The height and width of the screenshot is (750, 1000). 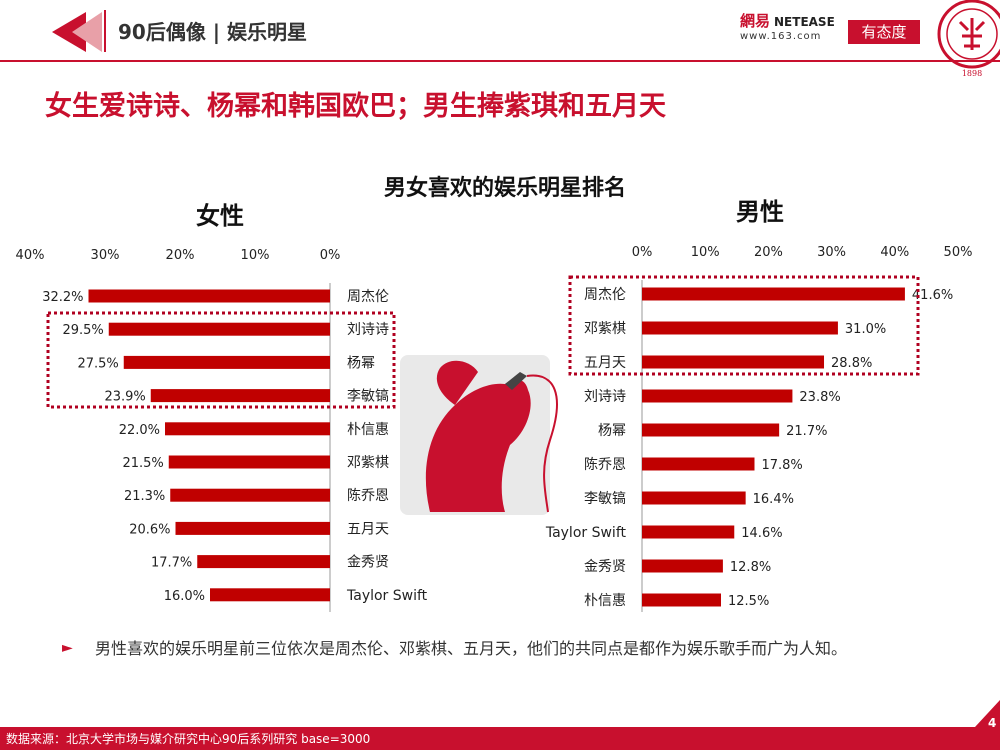 What do you see at coordinates (97, 363) in the screenshot?
I see `female-value-label: 27.5%` at bounding box center [97, 363].